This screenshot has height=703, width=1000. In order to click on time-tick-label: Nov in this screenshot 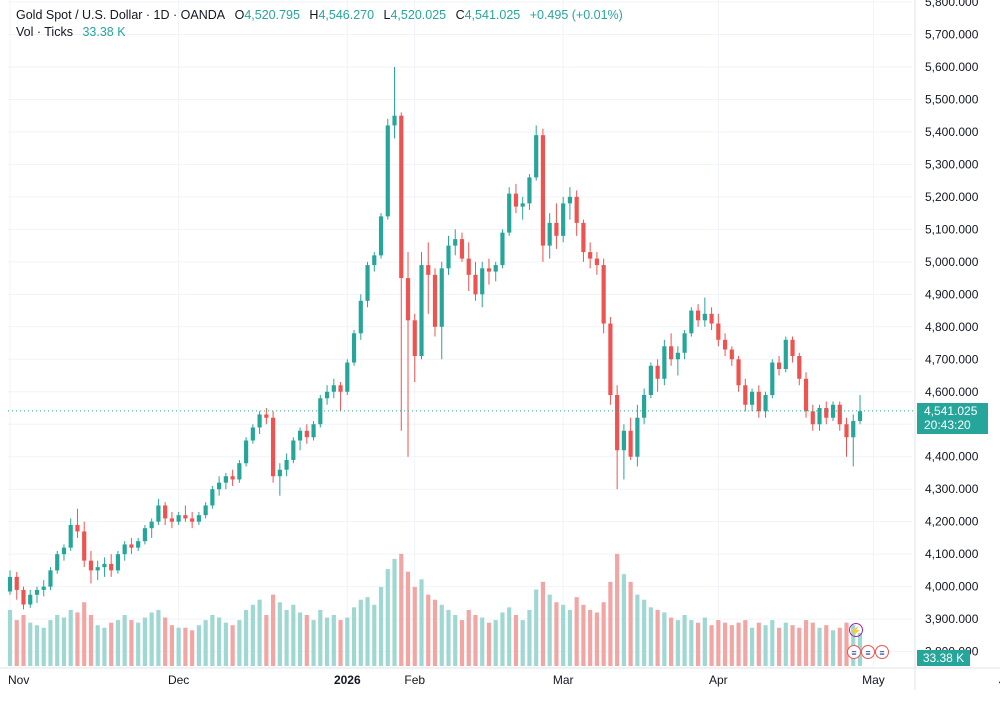, I will do `click(18, 680)`.